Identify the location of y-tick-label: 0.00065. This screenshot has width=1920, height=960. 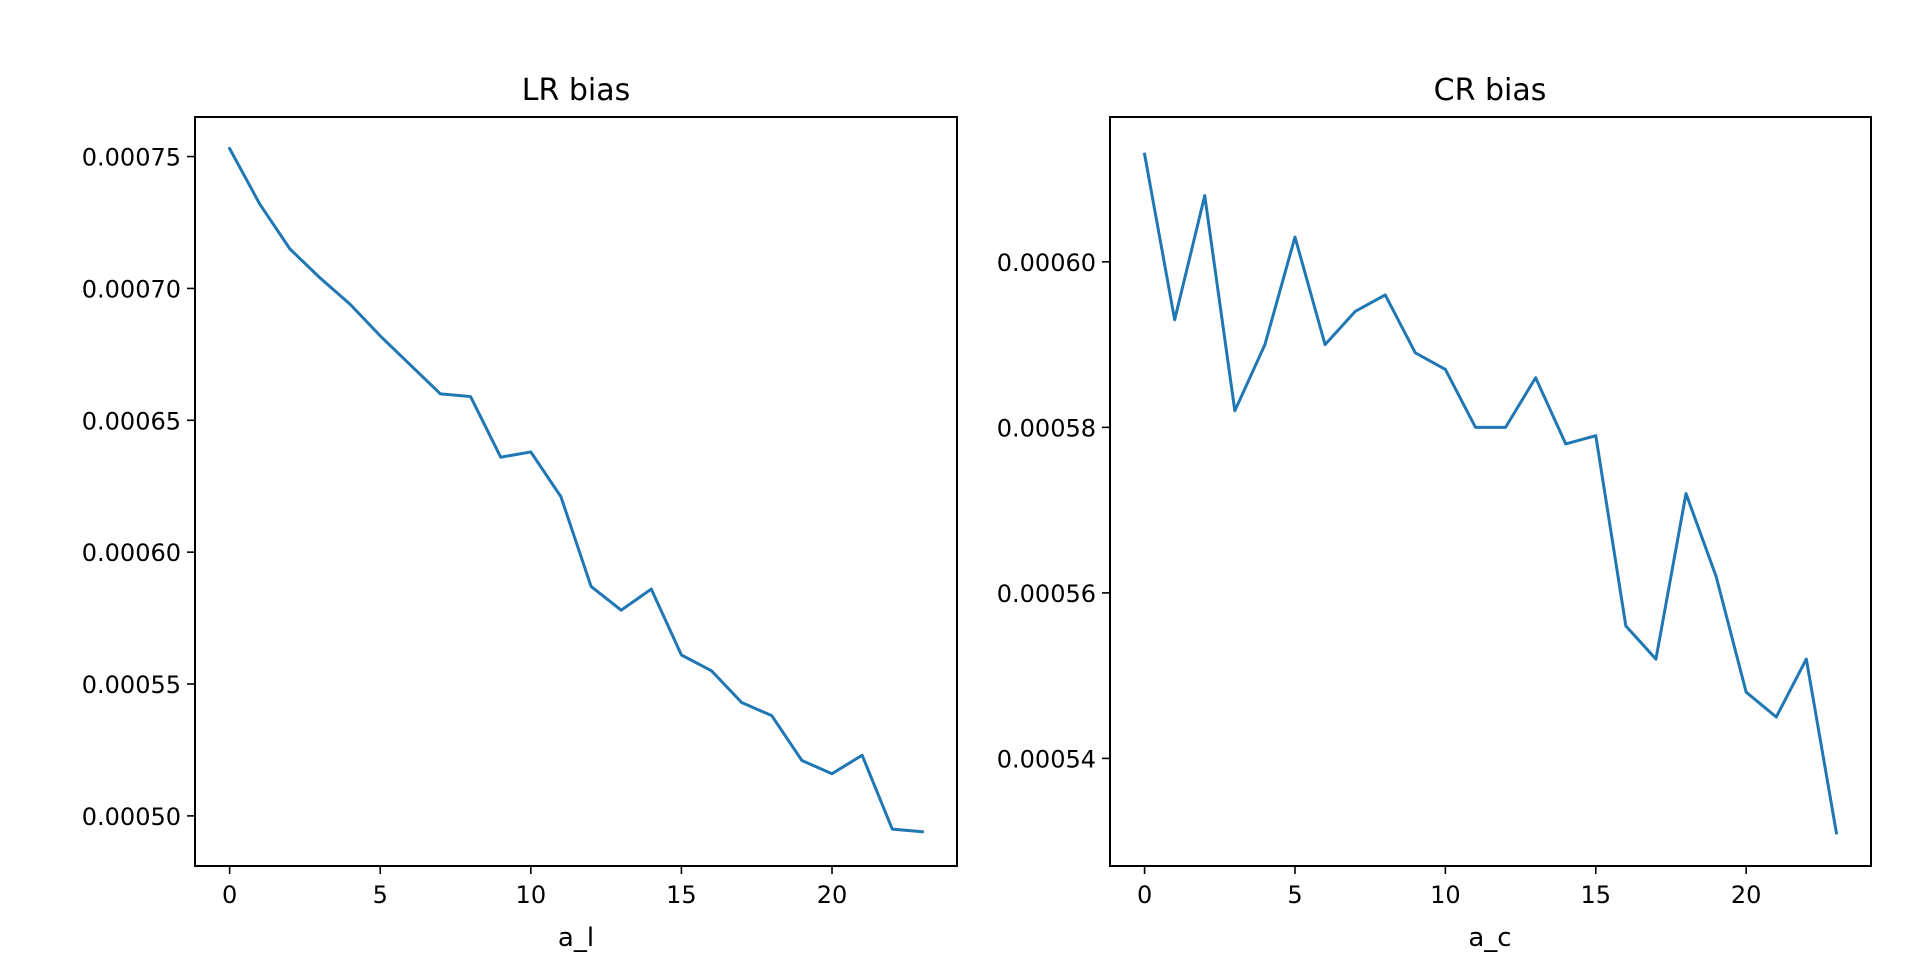
(131, 421).